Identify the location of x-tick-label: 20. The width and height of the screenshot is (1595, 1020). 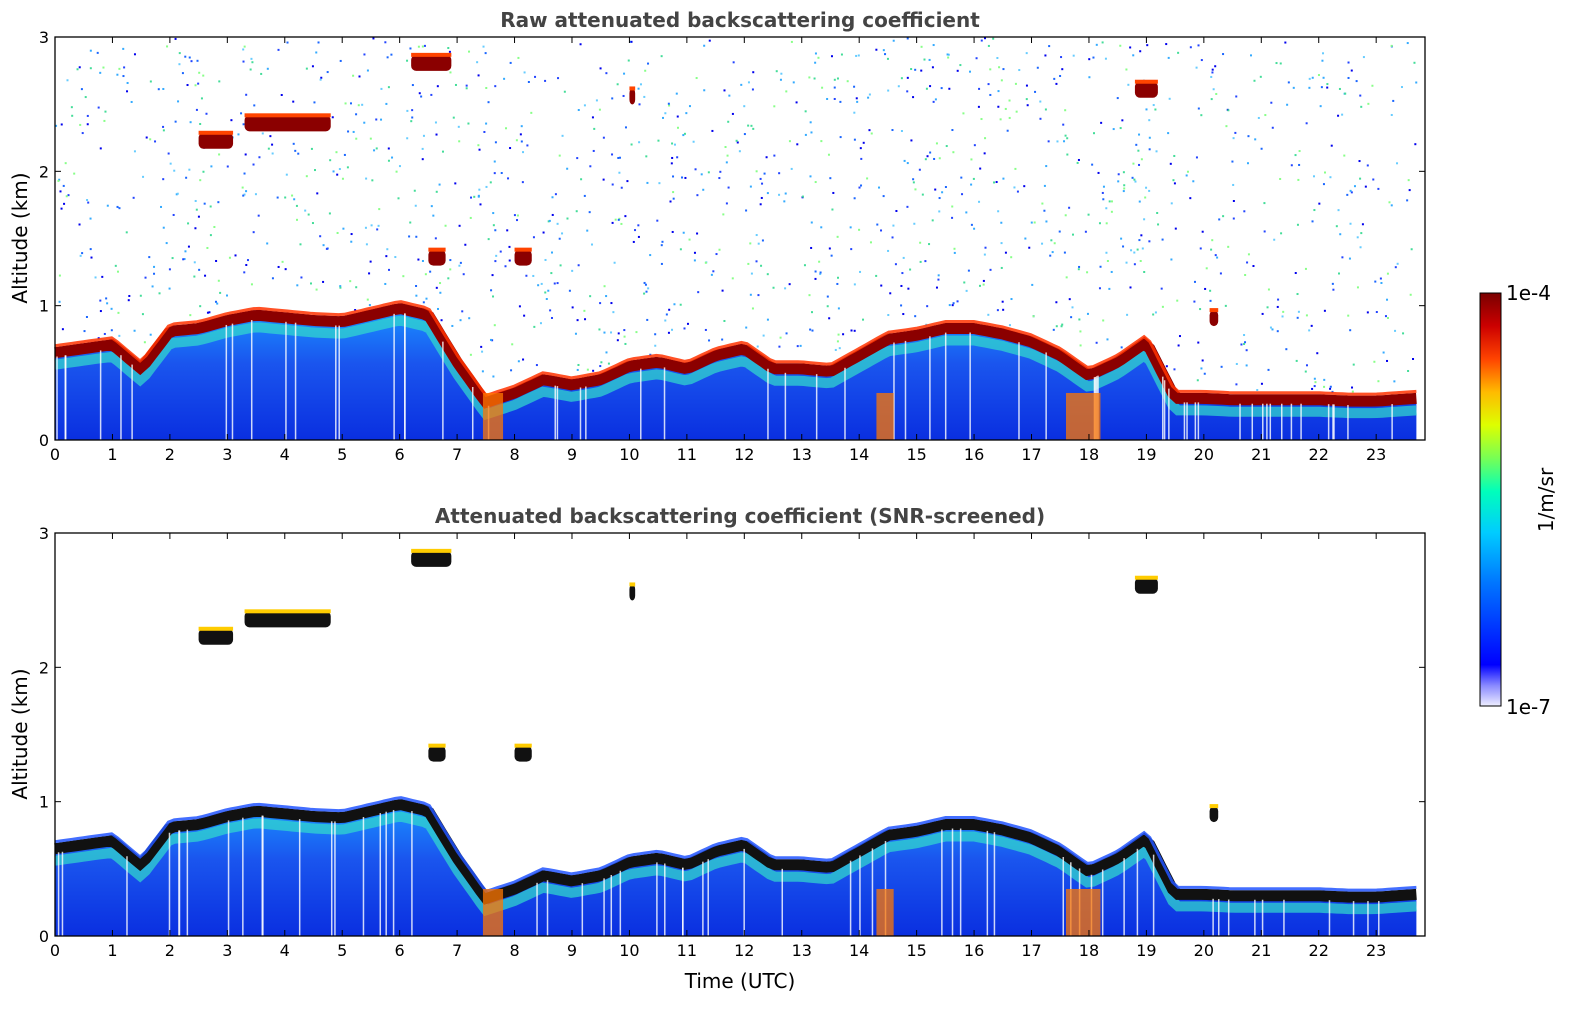
(1204, 454).